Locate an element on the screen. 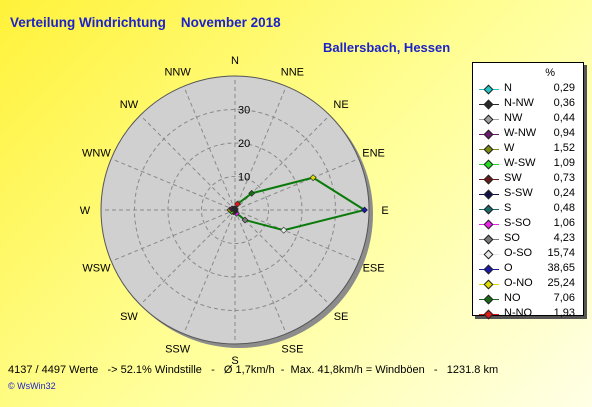 This screenshot has width=592, height=407. legend-unit: % is located at coordinates (550, 73).